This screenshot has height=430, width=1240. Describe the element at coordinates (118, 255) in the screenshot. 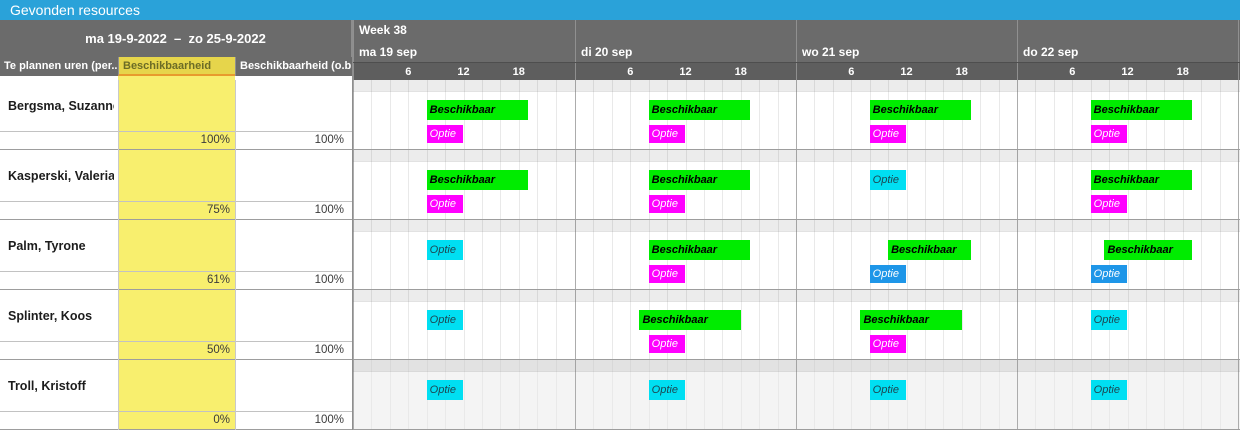

I see `column-divider` at that location.